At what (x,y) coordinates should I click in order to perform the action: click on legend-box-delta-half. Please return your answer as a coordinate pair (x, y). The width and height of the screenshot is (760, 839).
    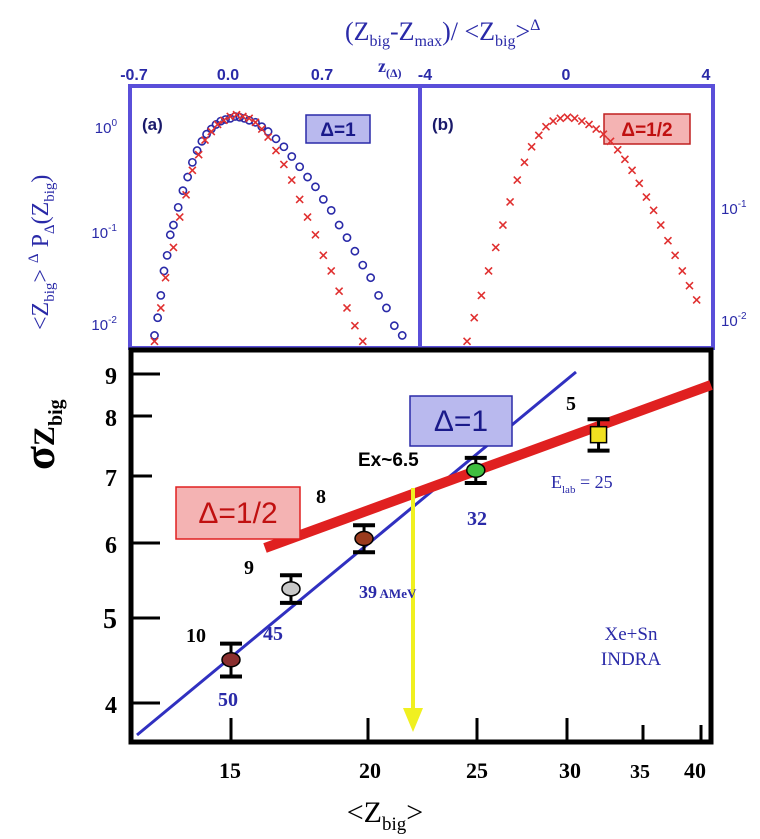
    Looking at the image, I should click on (647, 129).